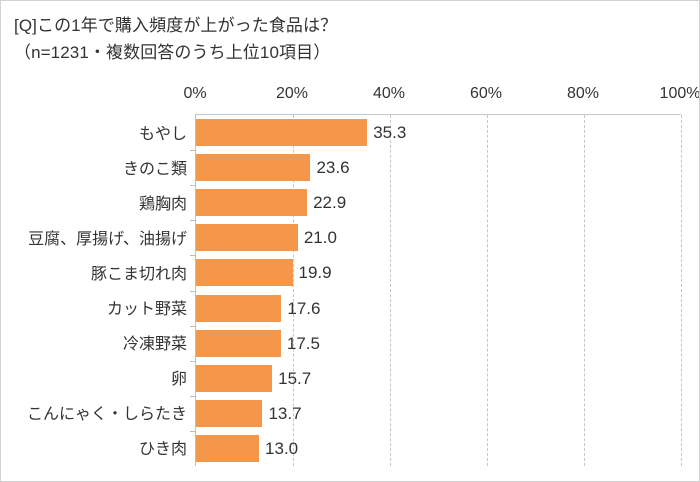 This screenshot has width=700, height=482. What do you see at coordinates (292, 93) in the screenshot?
I see `x-tick-label: 20%` at bounding box center [292, 93].